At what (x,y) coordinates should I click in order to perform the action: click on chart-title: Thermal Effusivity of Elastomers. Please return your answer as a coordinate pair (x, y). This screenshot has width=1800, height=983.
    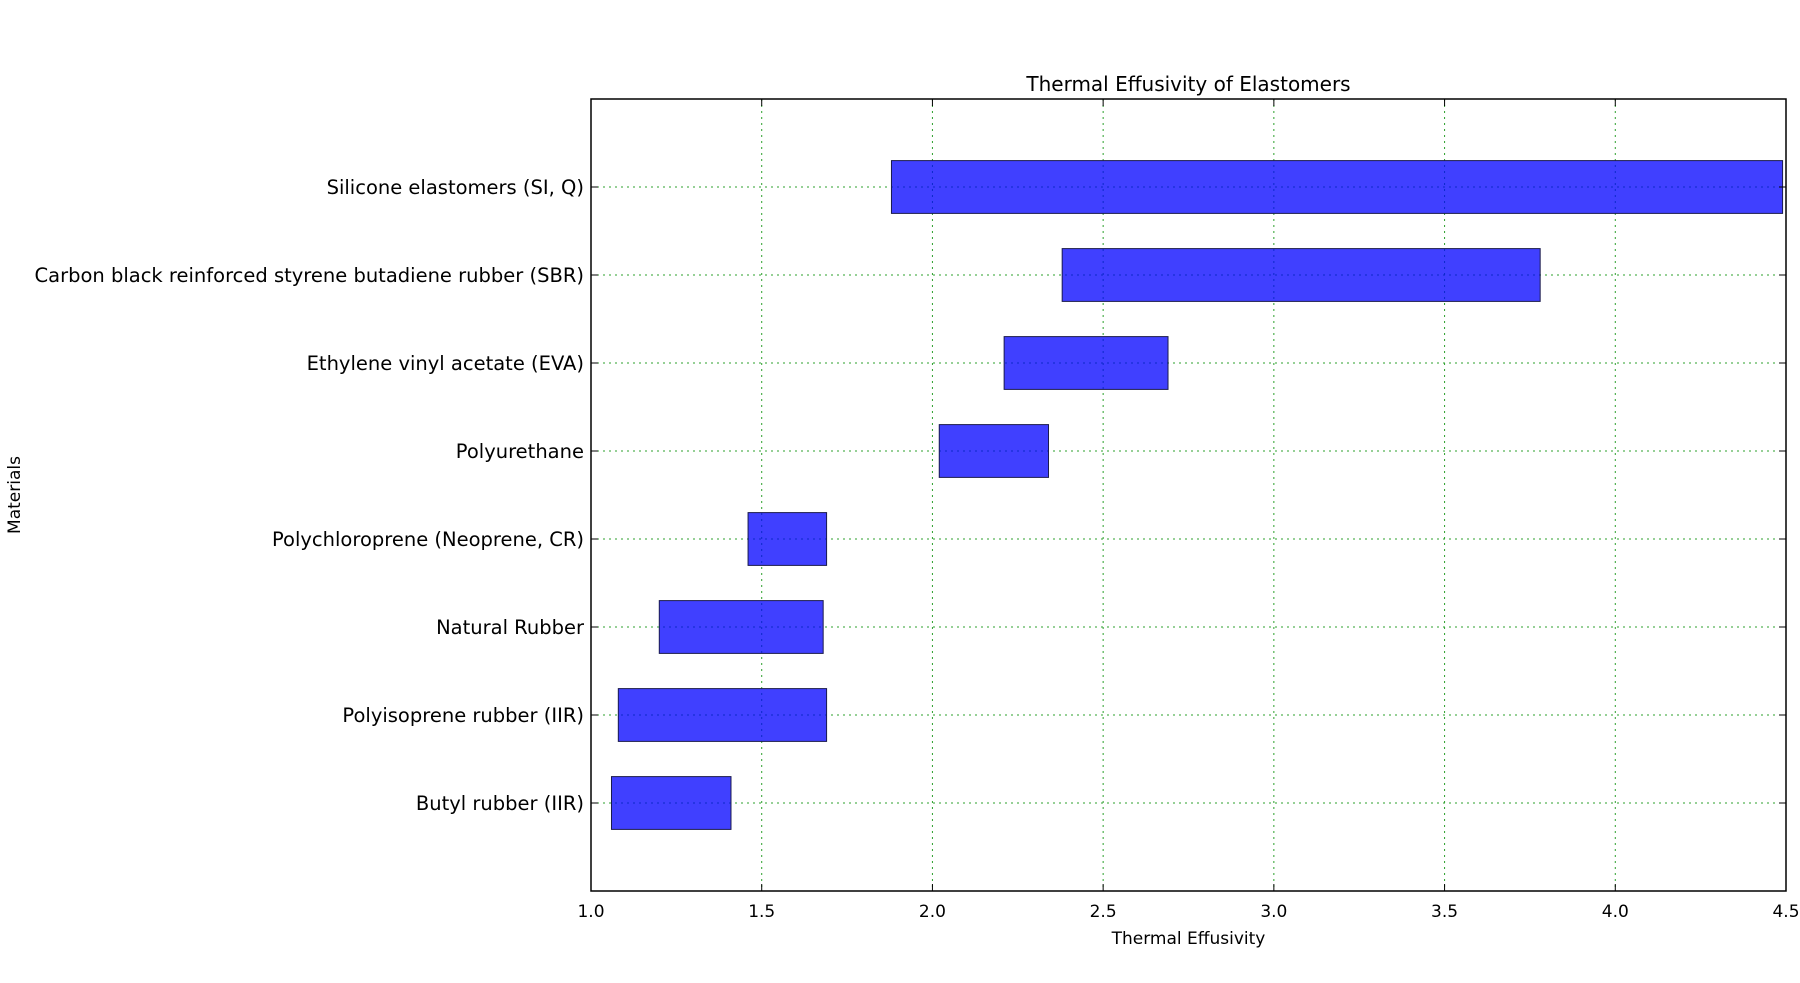
    Looking at the image, I should click on (1187, 84).